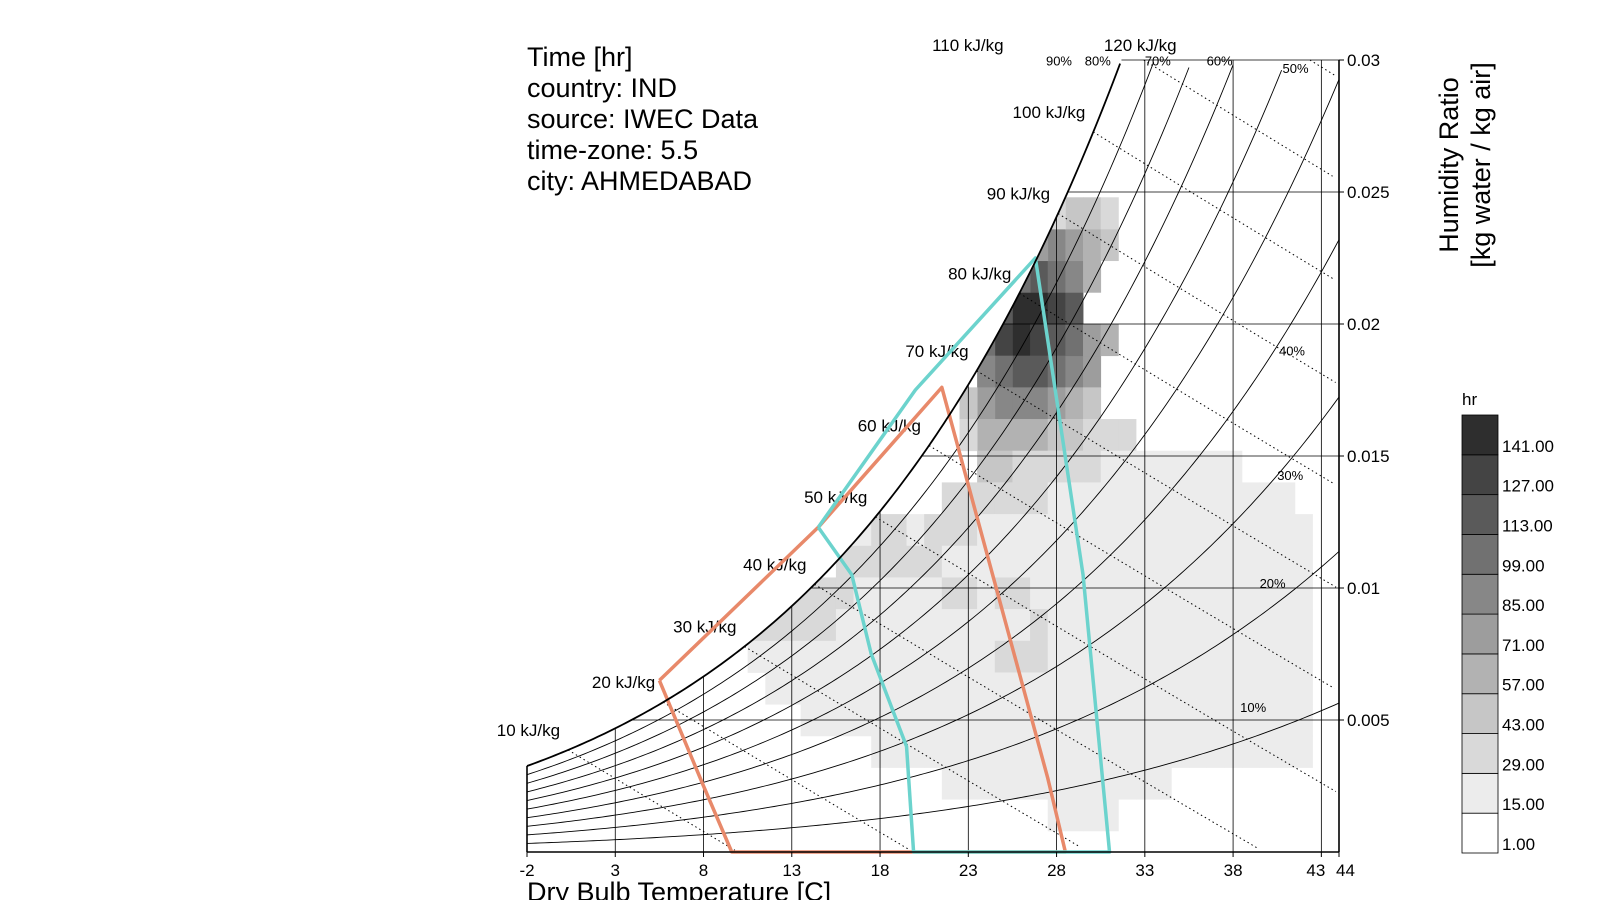 The width and height of the screenshot is (1600, 900). Describe the element at coordinates (1292, 351) in the screenshot. I see `rh-label: 40%` at that location.